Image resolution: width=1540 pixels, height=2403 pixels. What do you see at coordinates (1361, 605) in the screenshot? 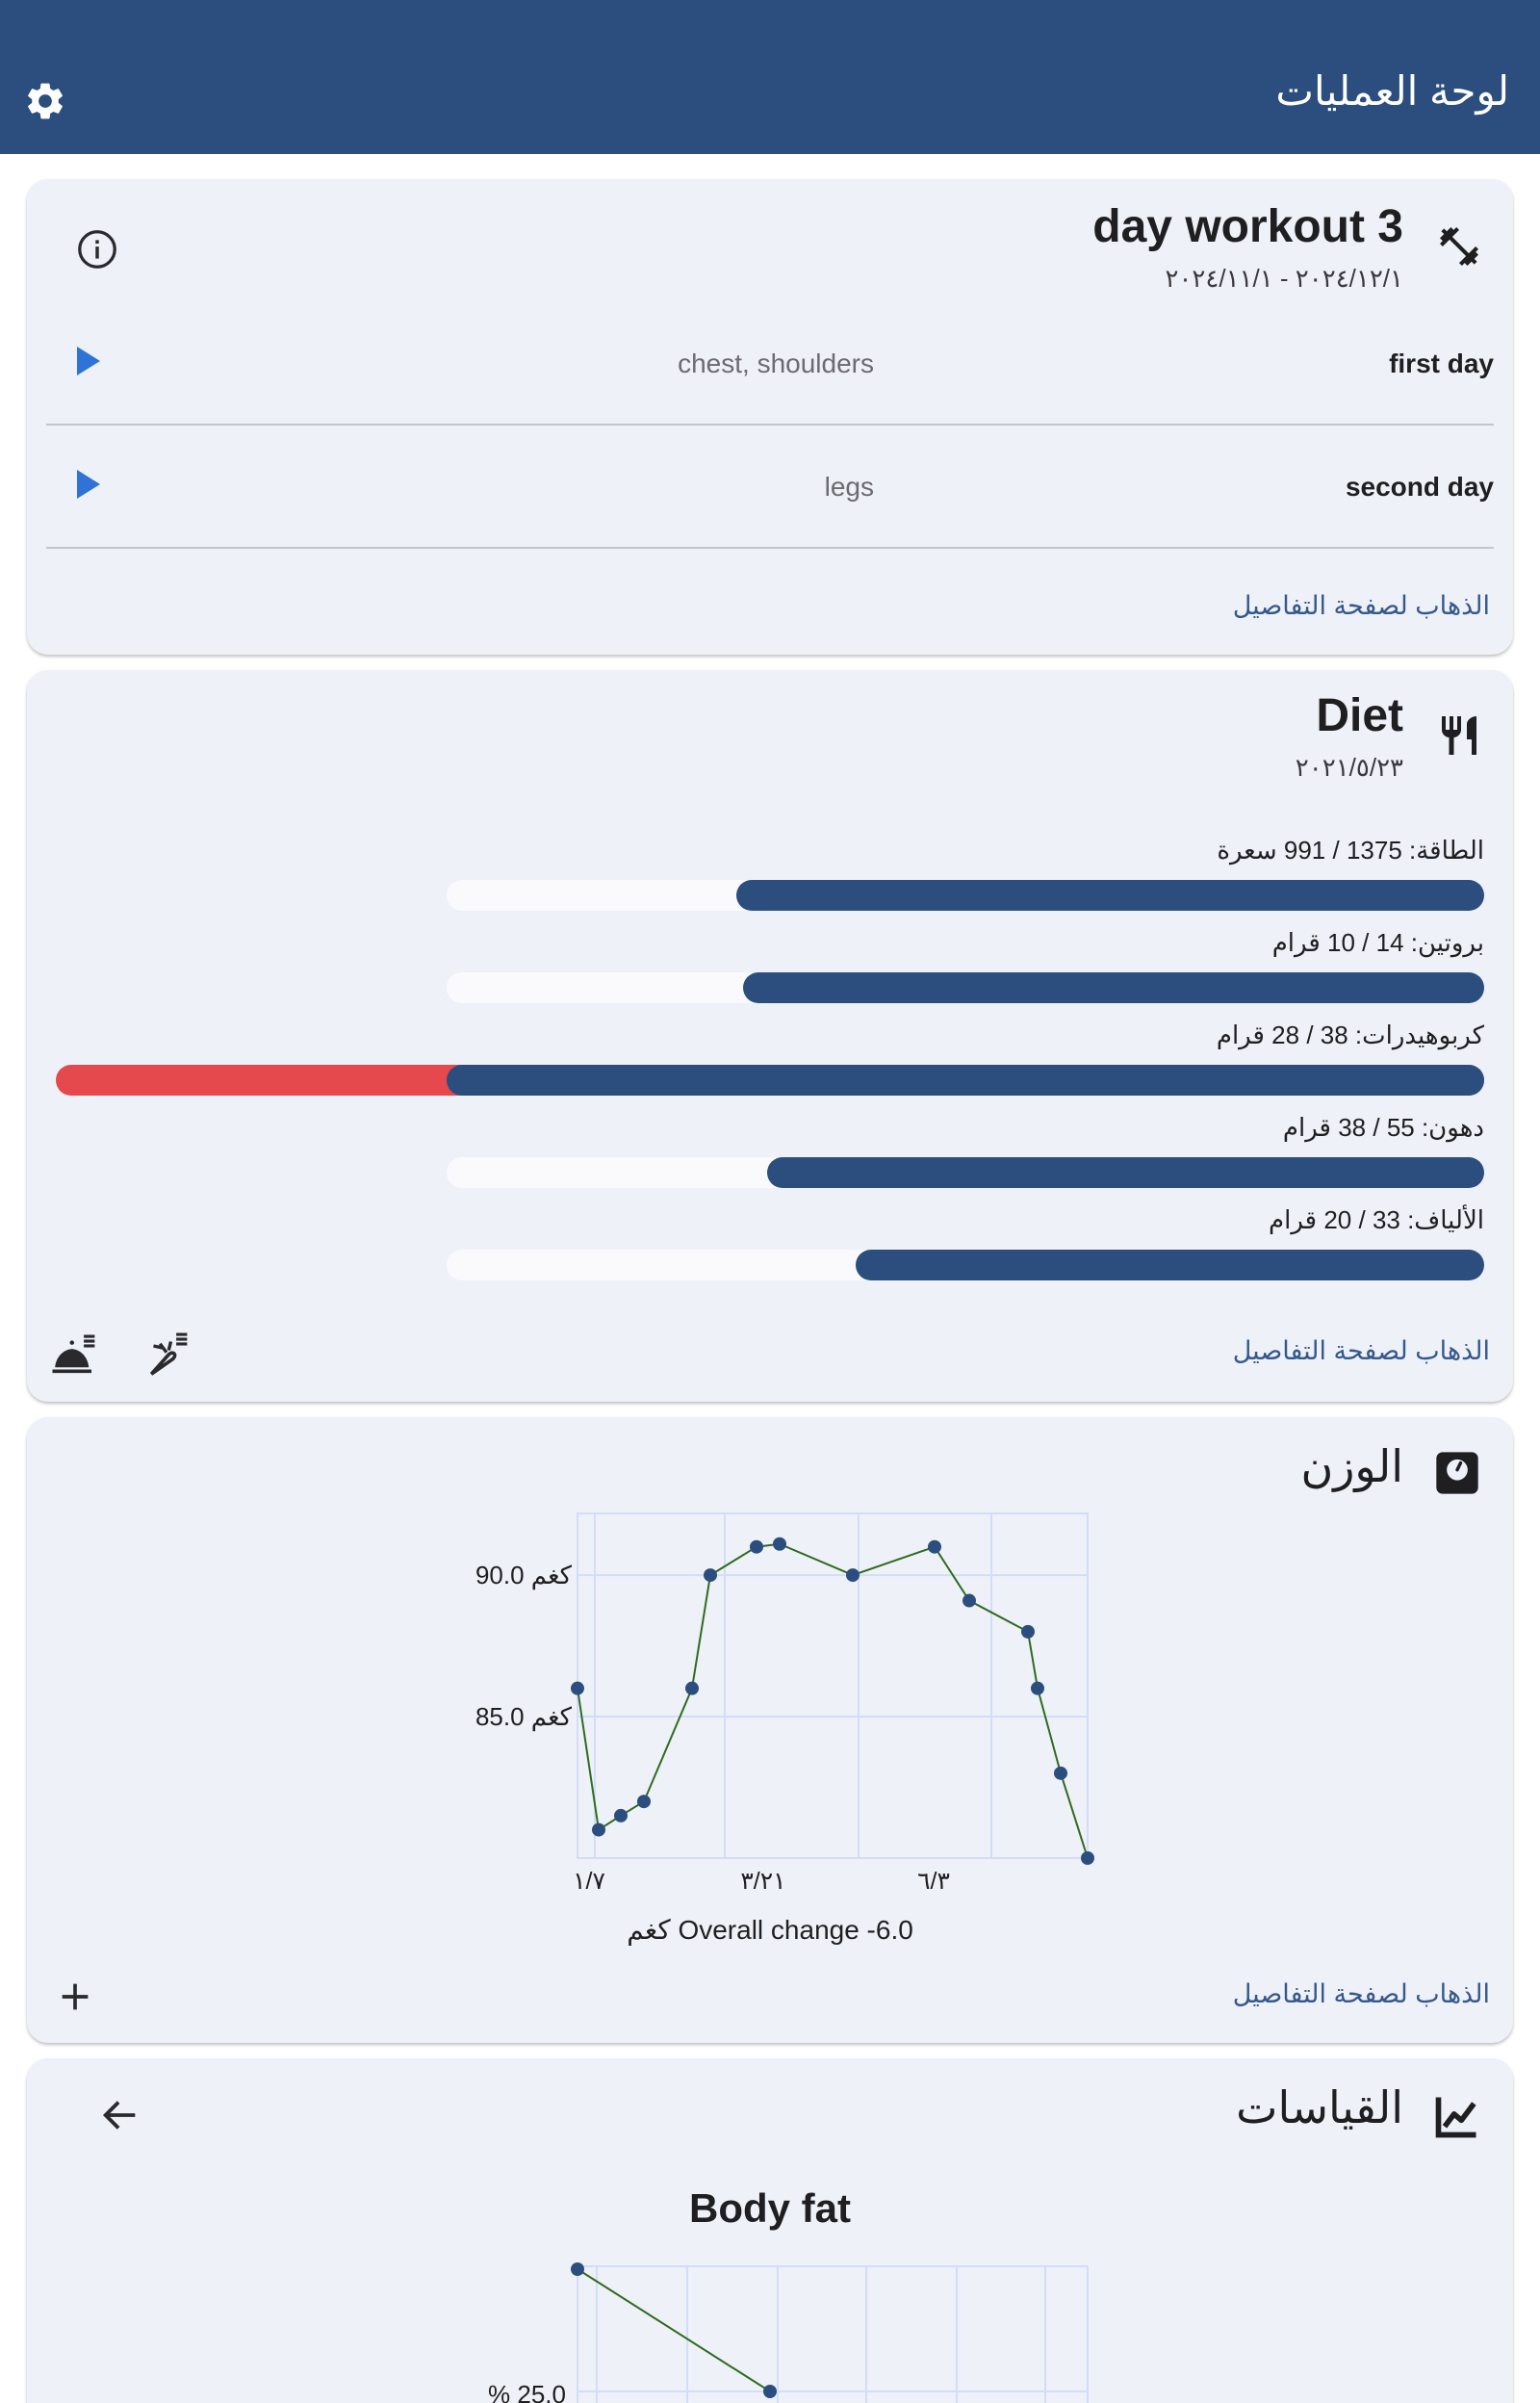
I see `workout-details-link: الذهاب لصفحة التفاصيل` at bounding box center [1361, 605].